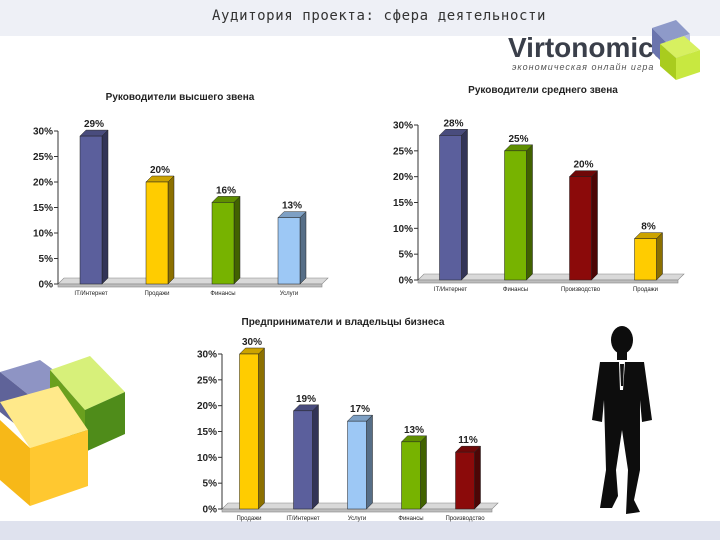 The height and width of the screenshot is (540, 720). What do you see at coordinates (676, 50) in the screenshot?
I see `logo-cubes-icon` at bounding box center [676, 50].